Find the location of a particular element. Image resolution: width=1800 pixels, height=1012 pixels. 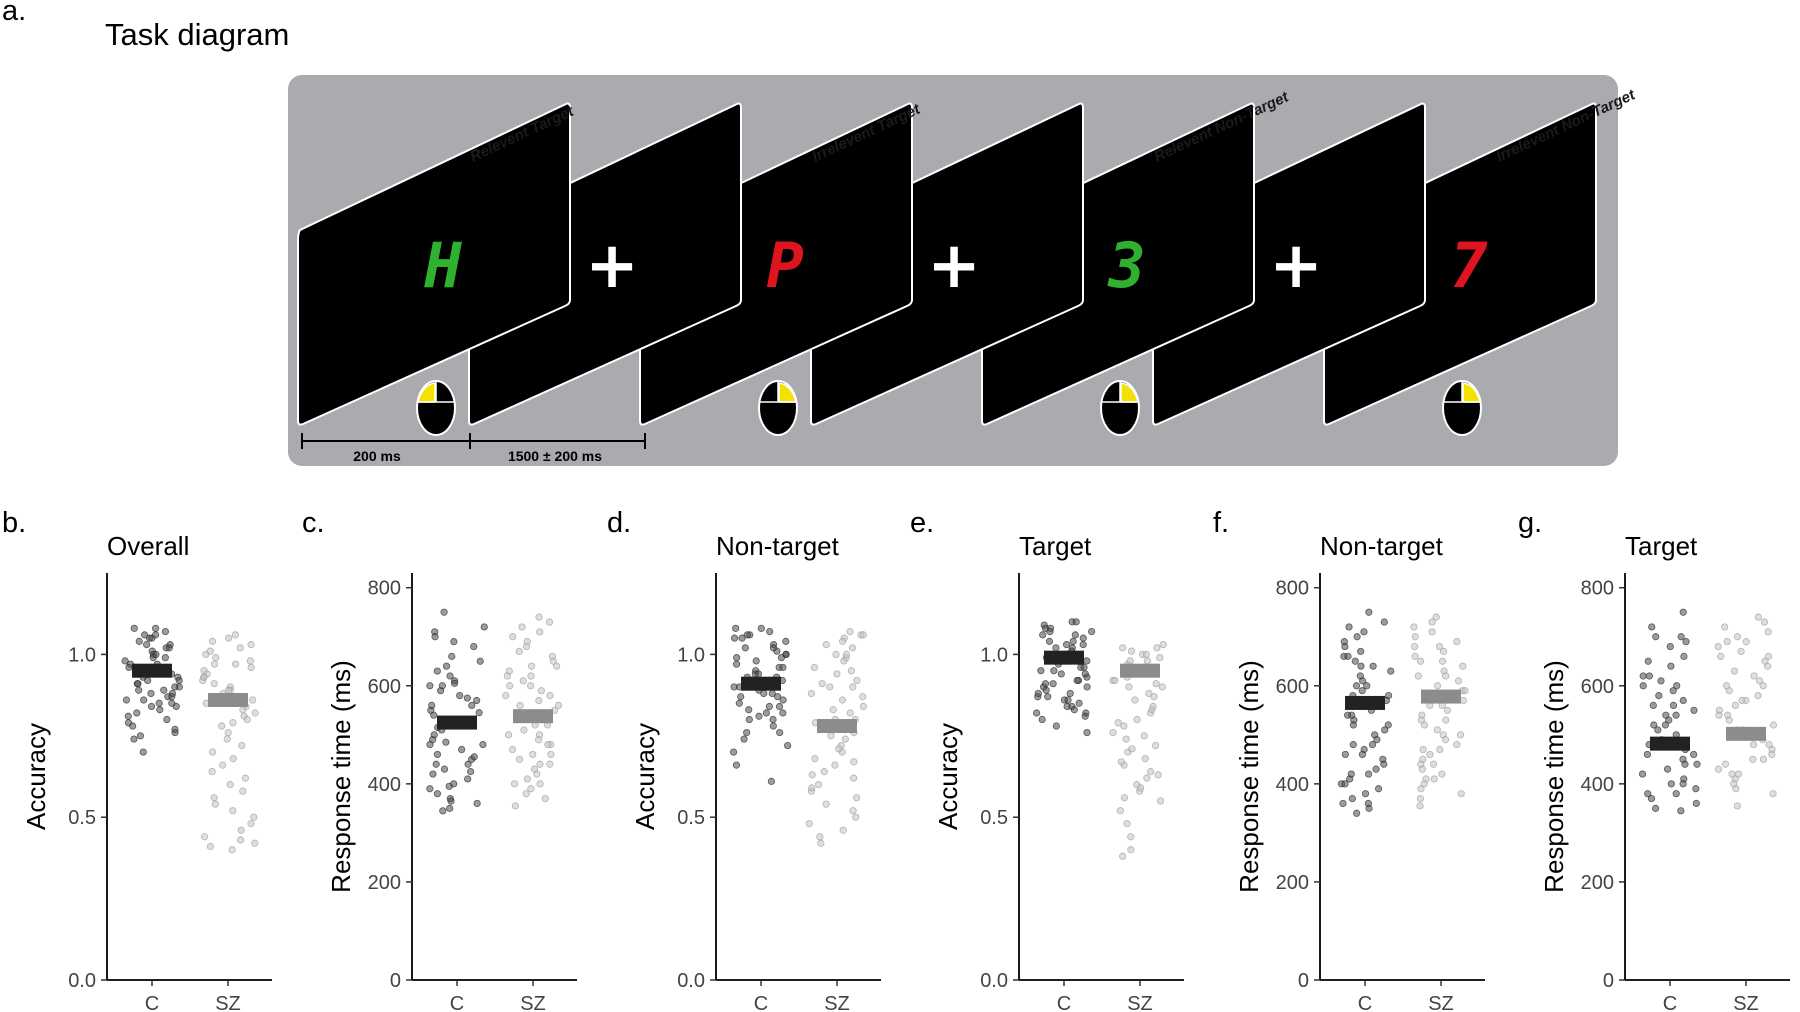

chart-1: b. Overall 0.0 0.5 1.0 Accuracy C SZ is located at coordinates (137, 759).